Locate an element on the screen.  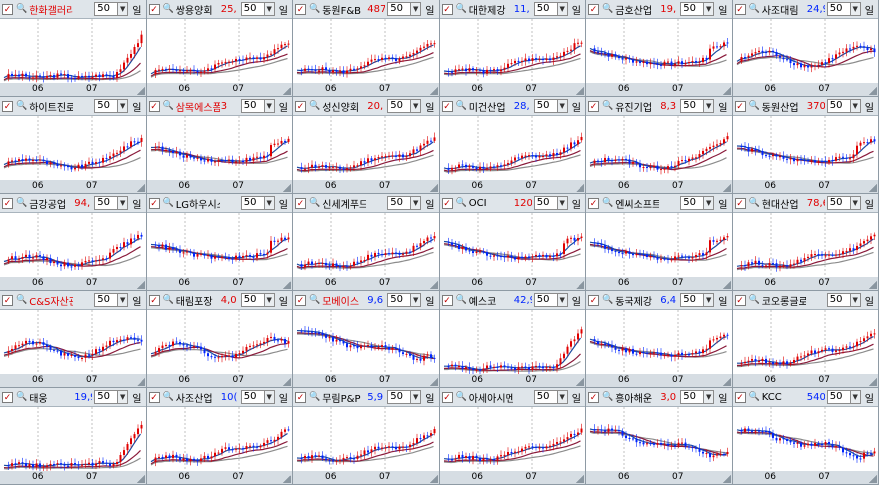
stock-chart-panel: ✓ 🔍 금강공업 94, 50 ▼ 일 06 07 is located at coordinates (73, 242).